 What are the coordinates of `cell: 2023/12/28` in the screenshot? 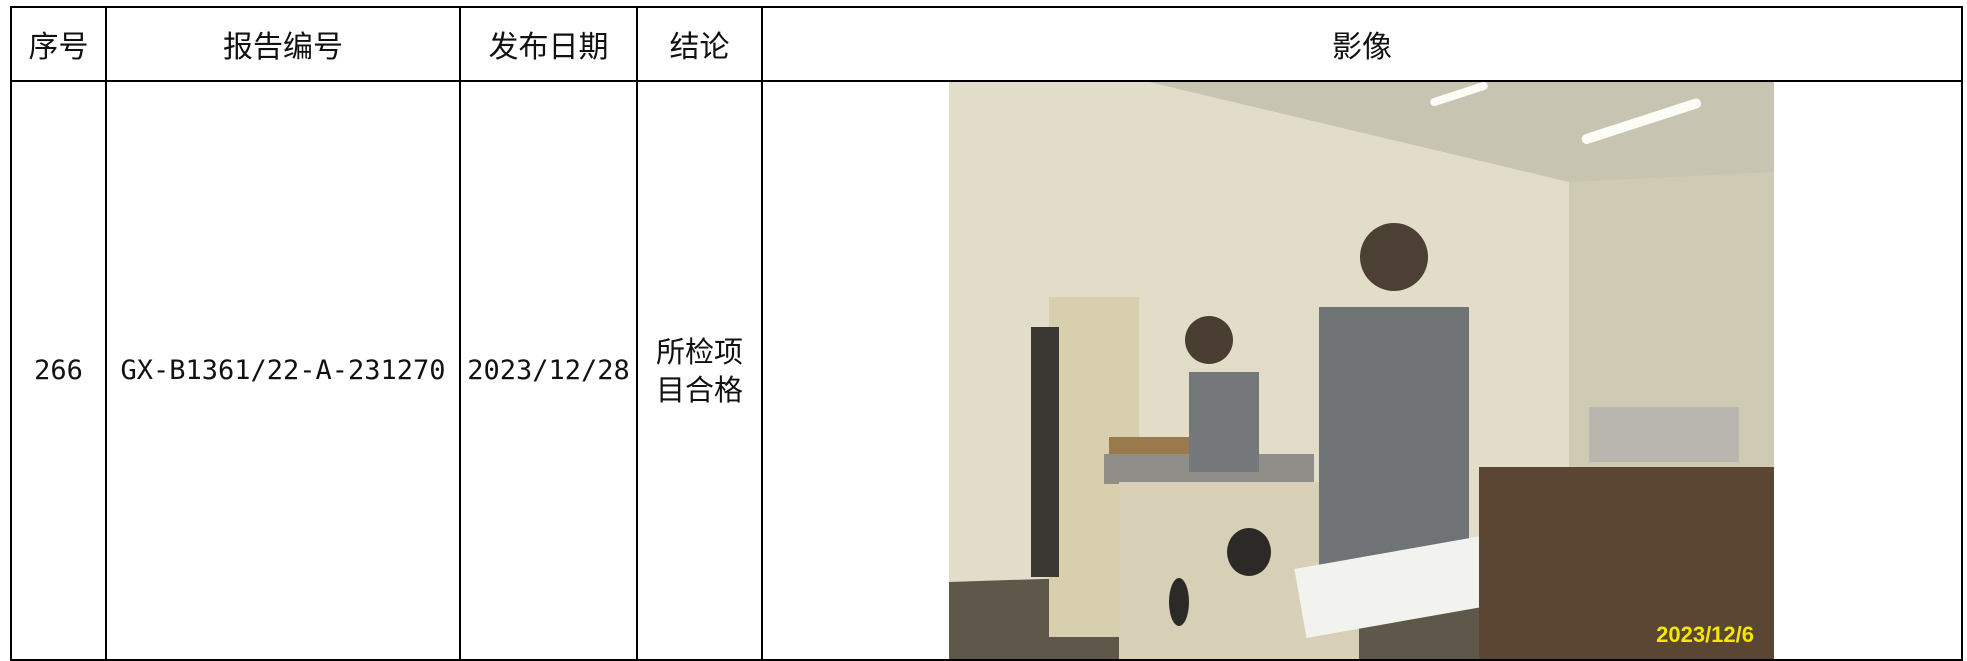 It's located at (548, 370).